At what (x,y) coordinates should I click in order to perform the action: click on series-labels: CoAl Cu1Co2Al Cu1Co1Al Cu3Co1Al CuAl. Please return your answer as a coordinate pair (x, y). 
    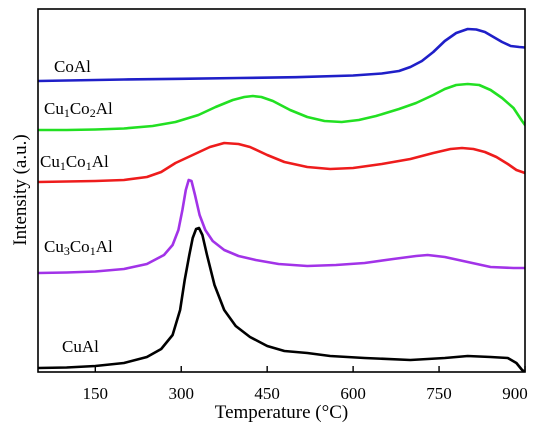
    Looking at the image, I should click on (76, 206).